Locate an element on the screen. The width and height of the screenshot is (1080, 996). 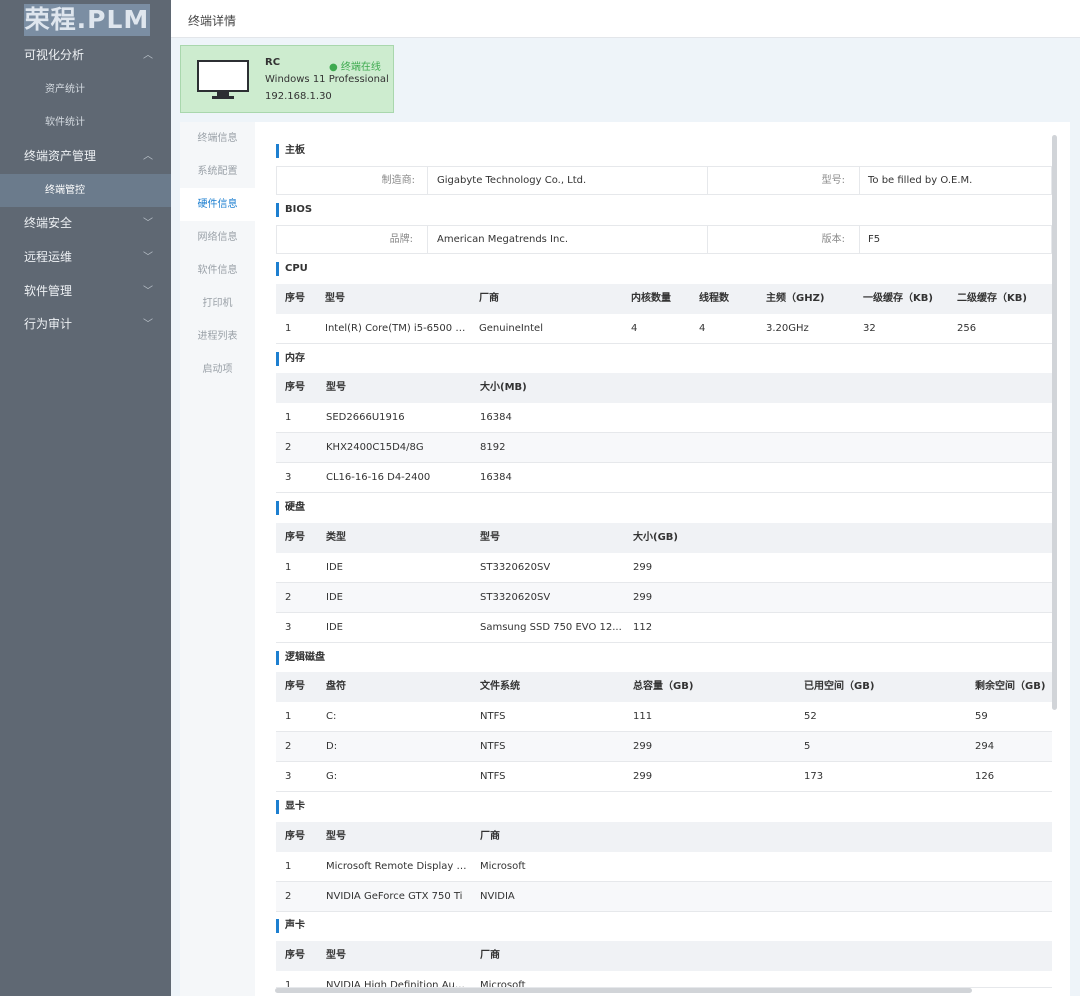
horizontal-scrollbar is located at coordinates (623, 990).